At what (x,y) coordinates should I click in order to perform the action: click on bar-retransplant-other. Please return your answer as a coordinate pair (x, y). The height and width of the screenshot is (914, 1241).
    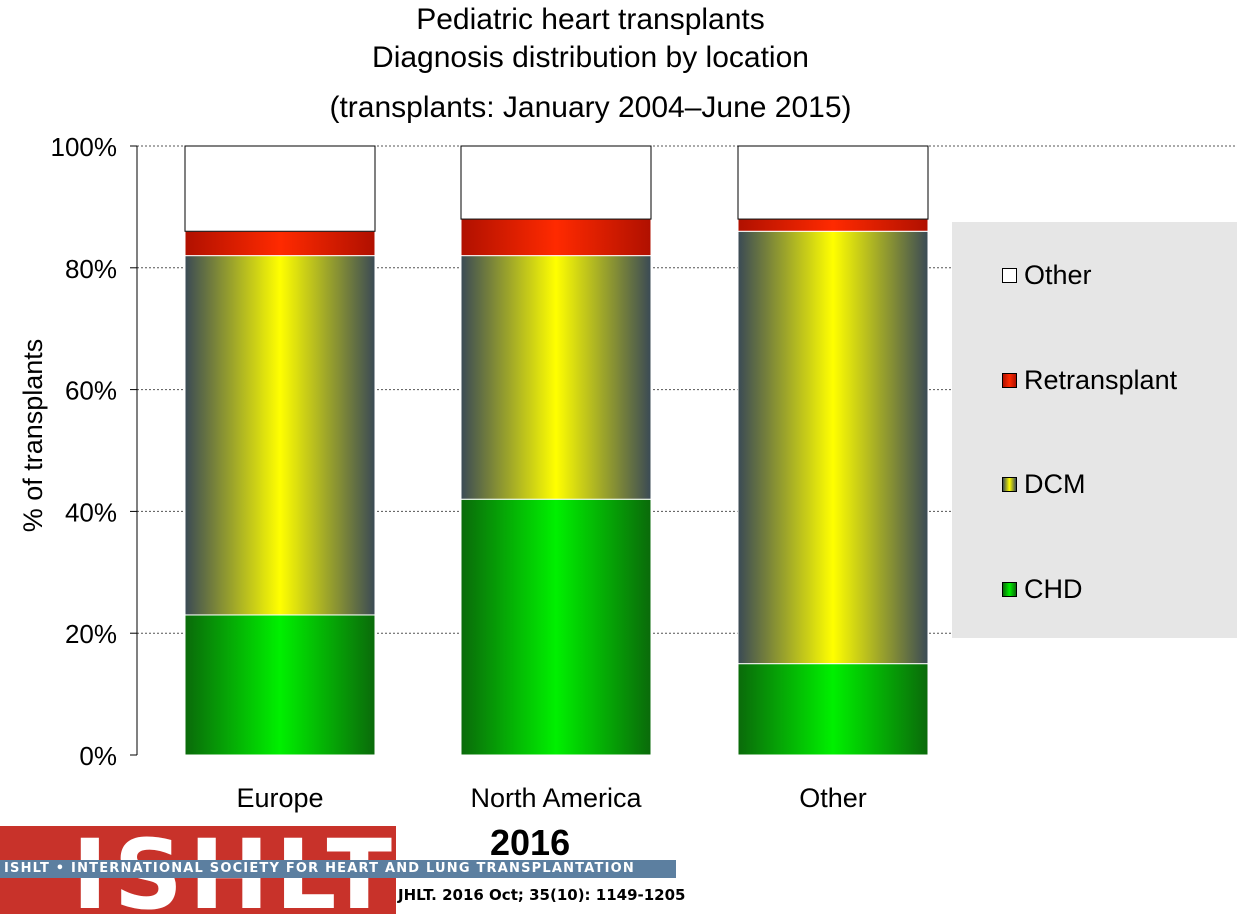
    Looking at the image, I should click on (833, 225).